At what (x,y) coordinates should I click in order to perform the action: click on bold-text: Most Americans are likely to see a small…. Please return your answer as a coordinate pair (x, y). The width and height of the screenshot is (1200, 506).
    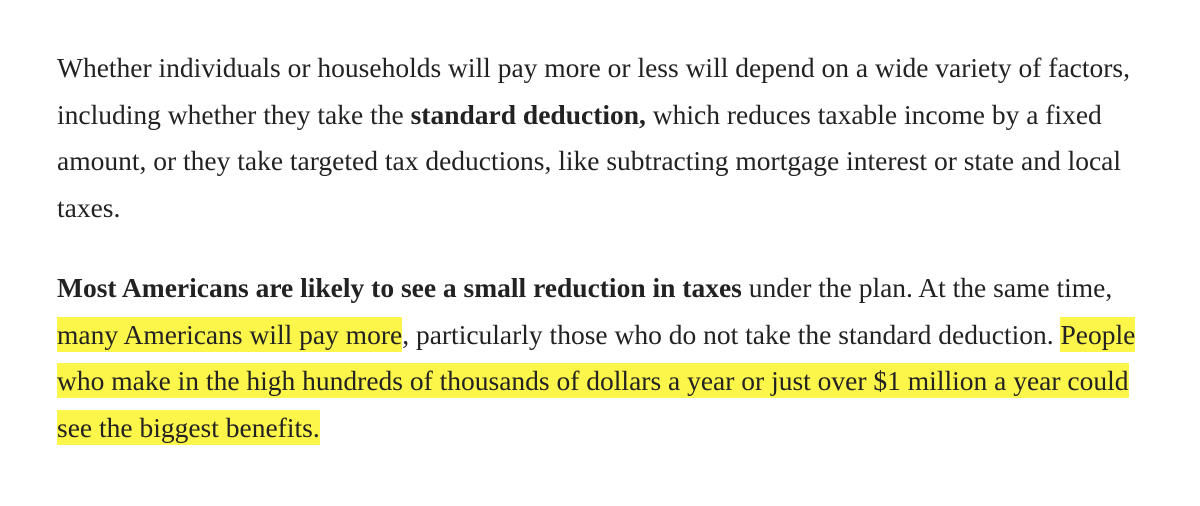
    Looking at the image, I should click on (399, 287).